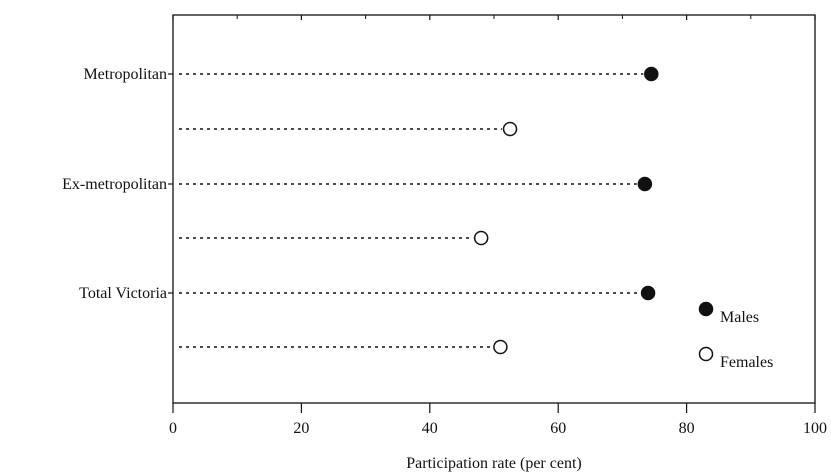  I want to click on x-tick-label: 60, so click(558, 428).